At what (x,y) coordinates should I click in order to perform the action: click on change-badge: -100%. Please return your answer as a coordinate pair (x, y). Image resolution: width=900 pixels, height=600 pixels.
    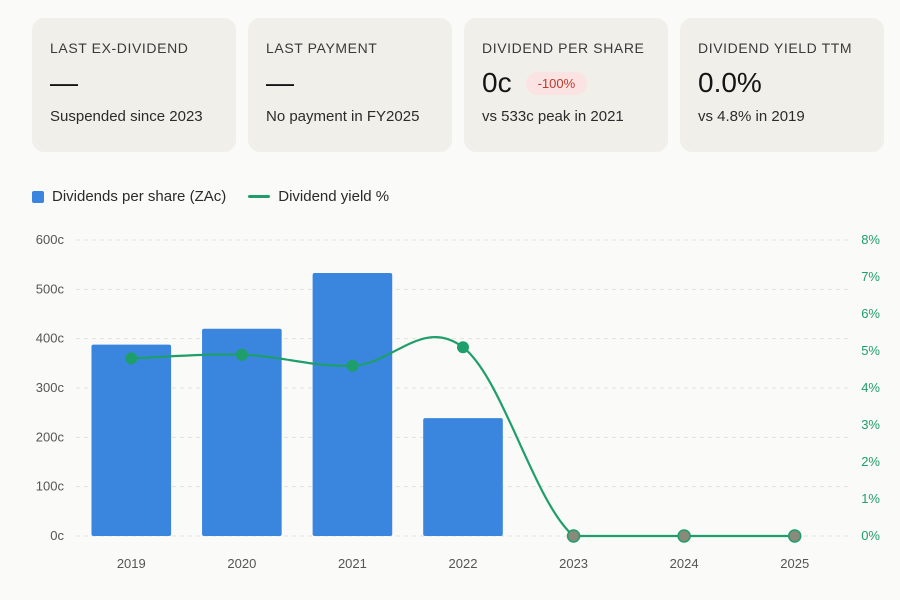
    Looking at the image, I should click on (556, 83).